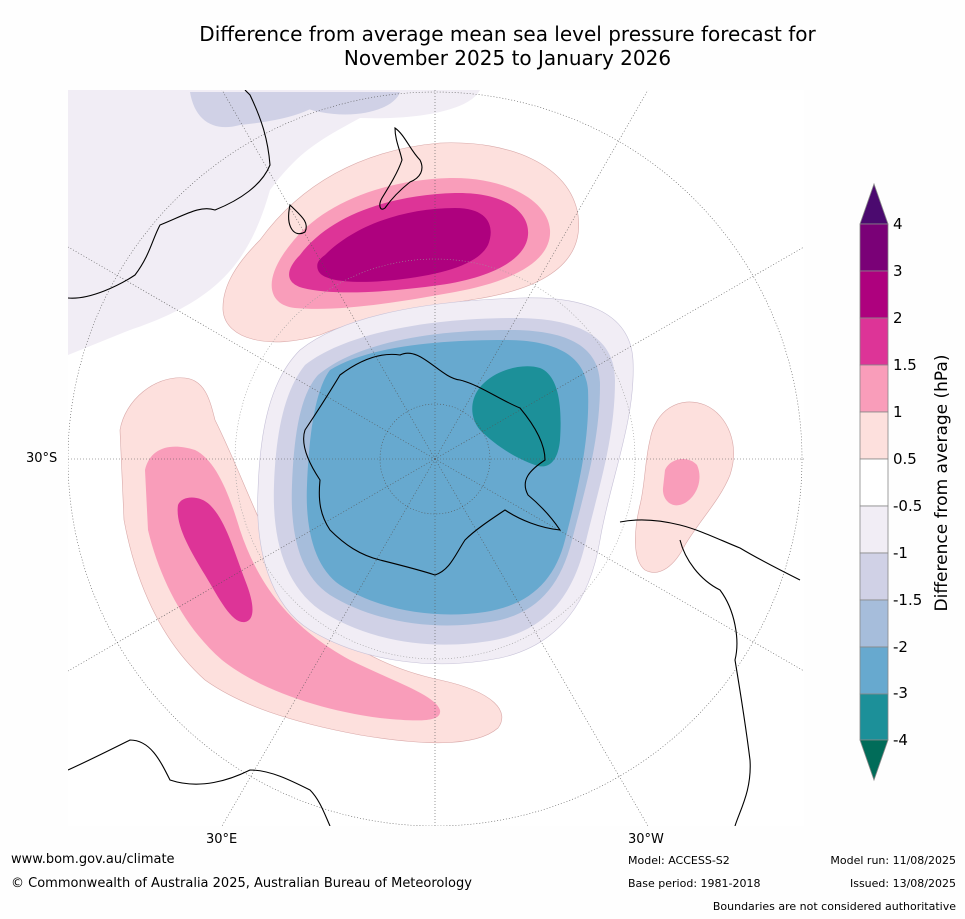 The height and width of the screenshot is (919, 965). Describe the element at coordinates (898, 412) in the screenshot. I see `colorbar-tick-1: 1` at that location.